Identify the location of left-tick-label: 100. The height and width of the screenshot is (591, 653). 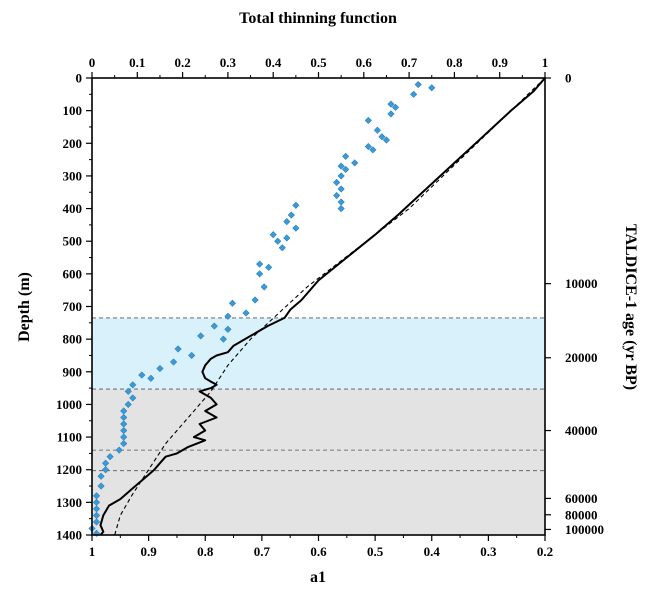
(73, 110).